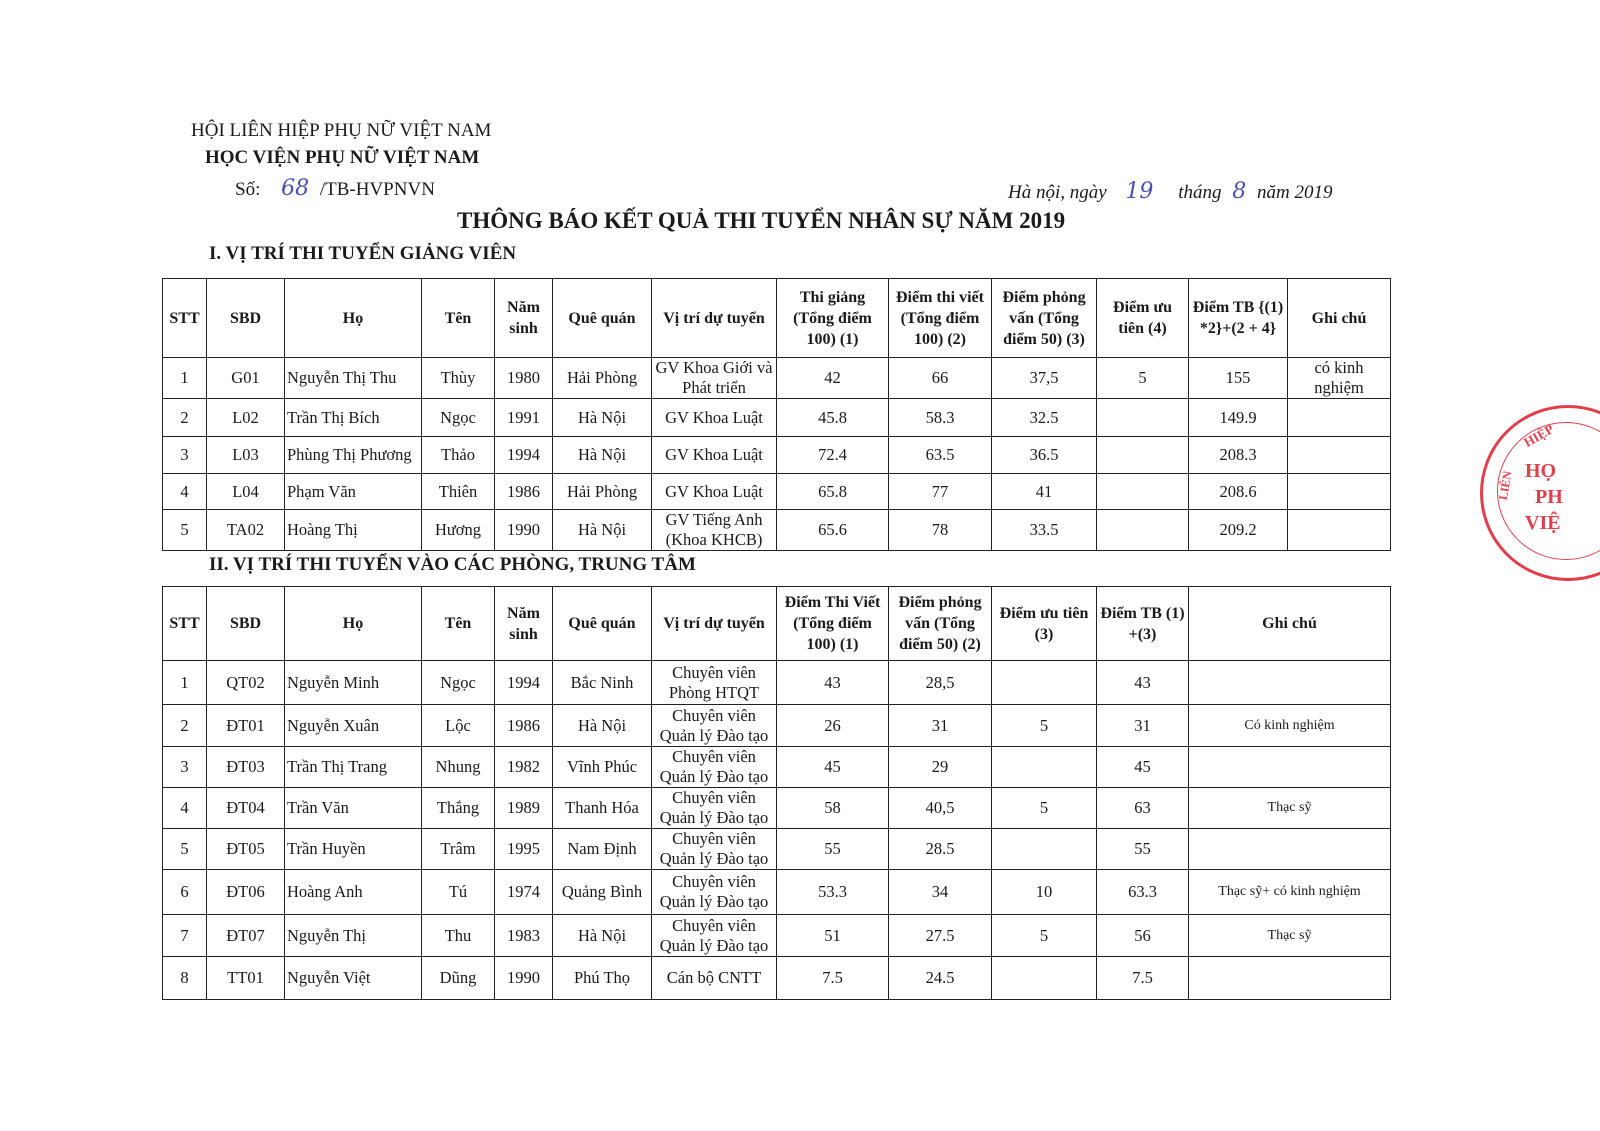  Describe the element at coordinates (602, 808) in the screenshot. I see `table-cell: Thanh Hóa` at that location.